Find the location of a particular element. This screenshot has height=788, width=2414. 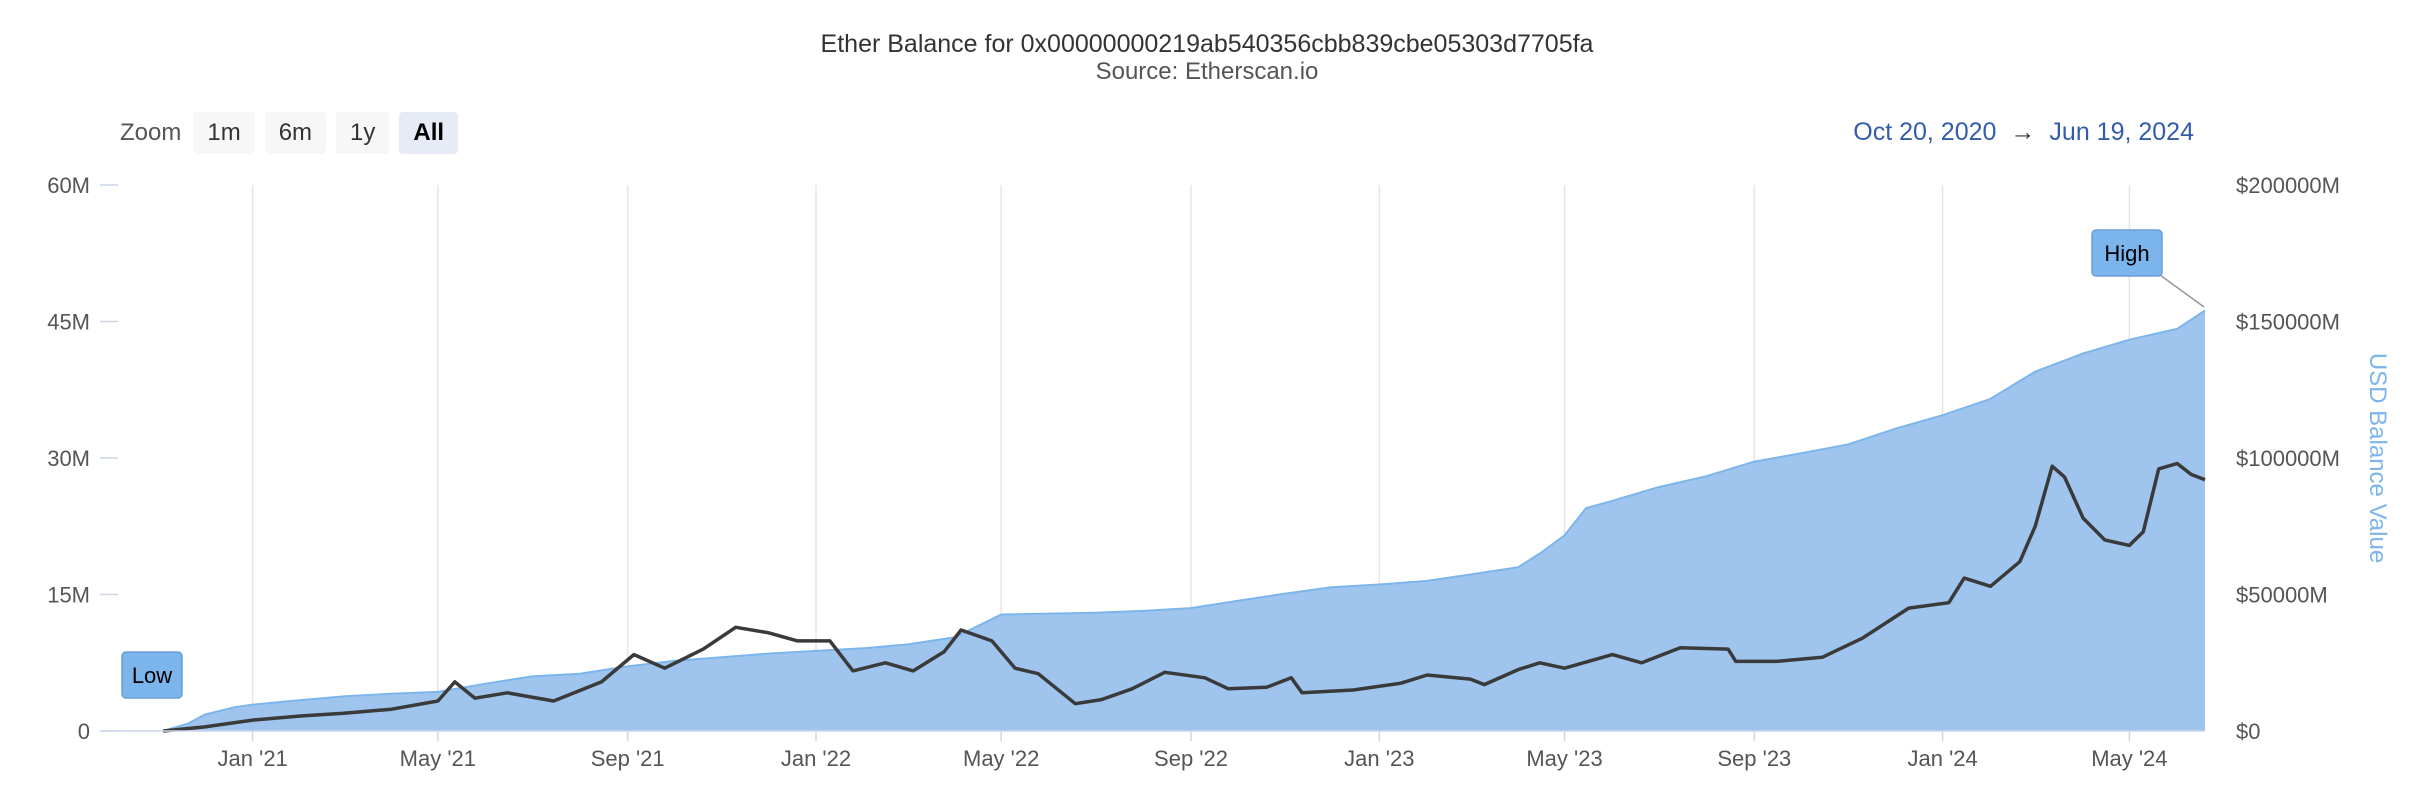

range-from: Oct 20, 2020 is located at coordinates (1925, 132).